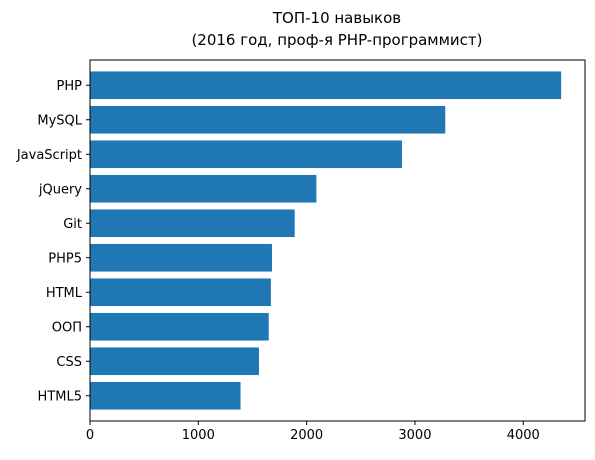  I want to click on bar-CSS, so click(174, 361).